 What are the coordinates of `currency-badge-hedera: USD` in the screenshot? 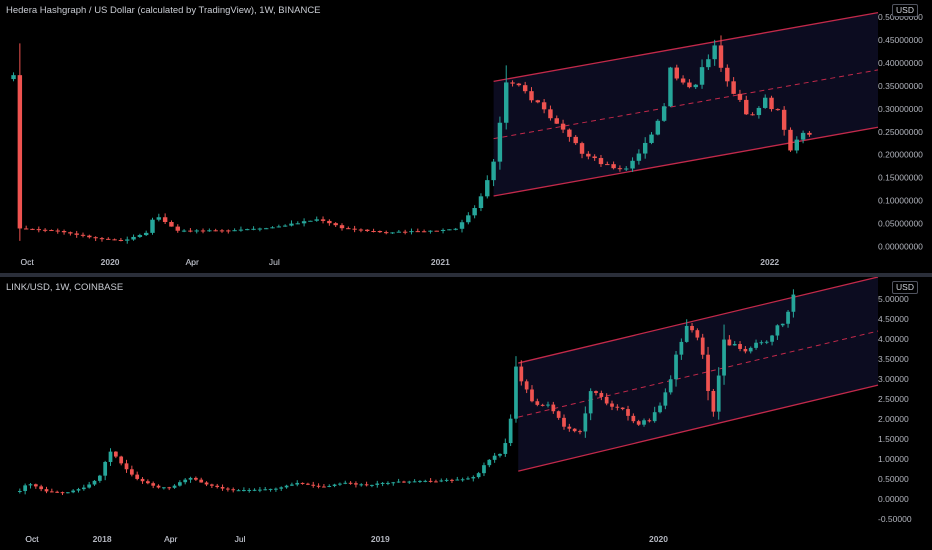 It's located at (905, 10).